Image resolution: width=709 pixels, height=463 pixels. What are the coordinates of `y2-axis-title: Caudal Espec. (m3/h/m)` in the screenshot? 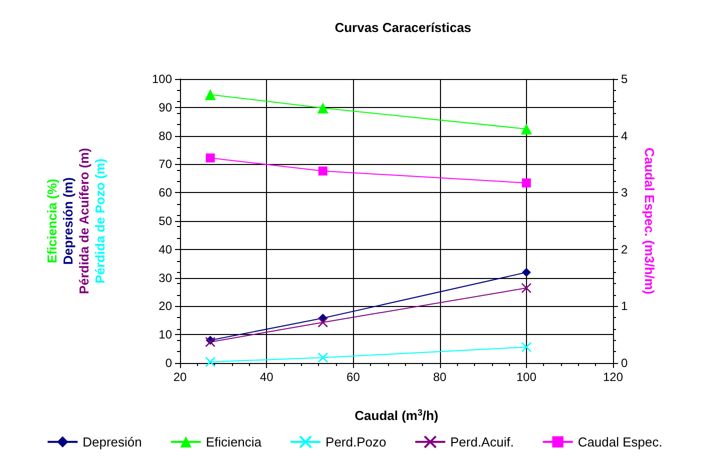 It's located at (649, 221).